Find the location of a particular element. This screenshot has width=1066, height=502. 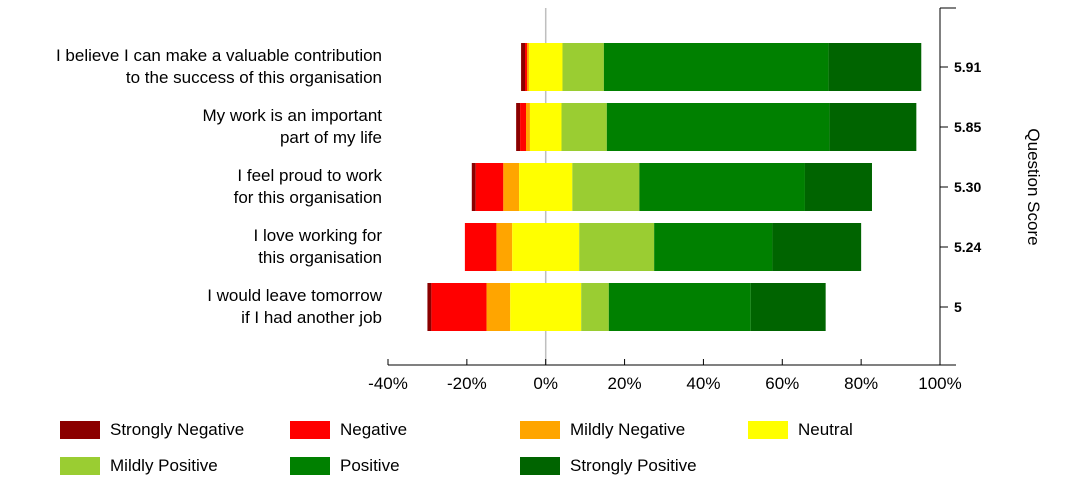

score-label: 5.85 is located at coordinates (967, 127).